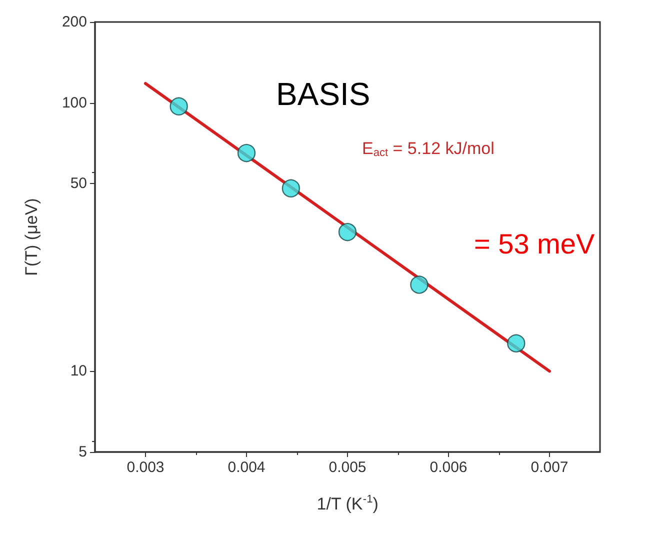  What do you see at coordinates (74, 22) in the screenshot?
I see `y-tick-label: 200` at bounding box center [74, 22].